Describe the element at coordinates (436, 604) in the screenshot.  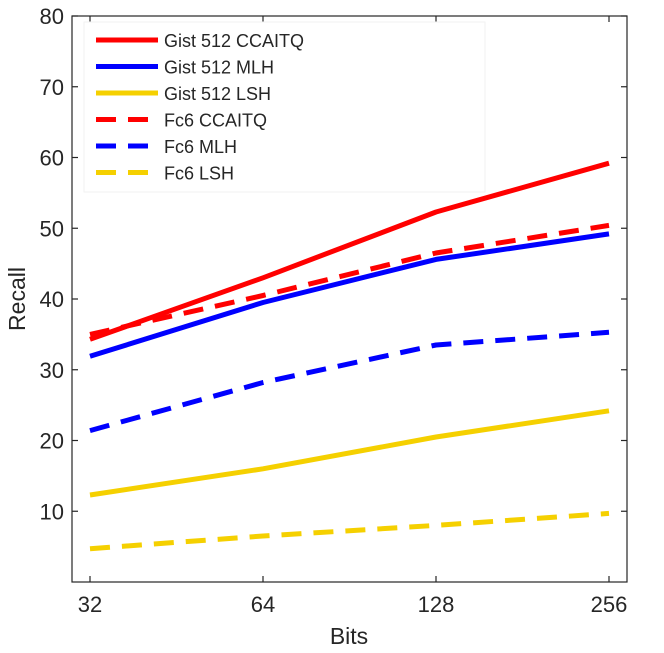
I see `x-tick-label: 128` at that location.